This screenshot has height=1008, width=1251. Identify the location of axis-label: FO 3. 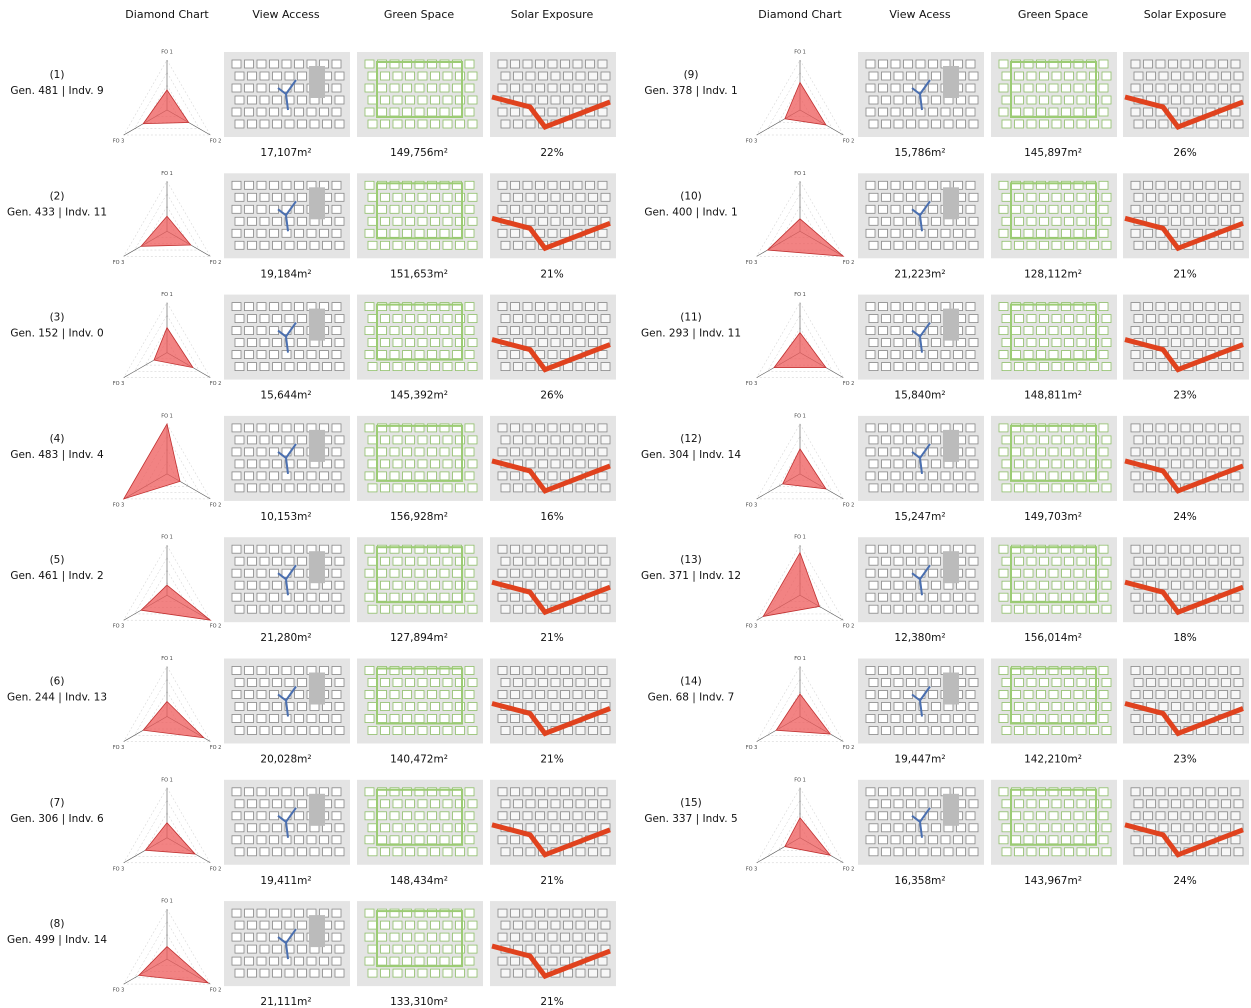
(119, 627).